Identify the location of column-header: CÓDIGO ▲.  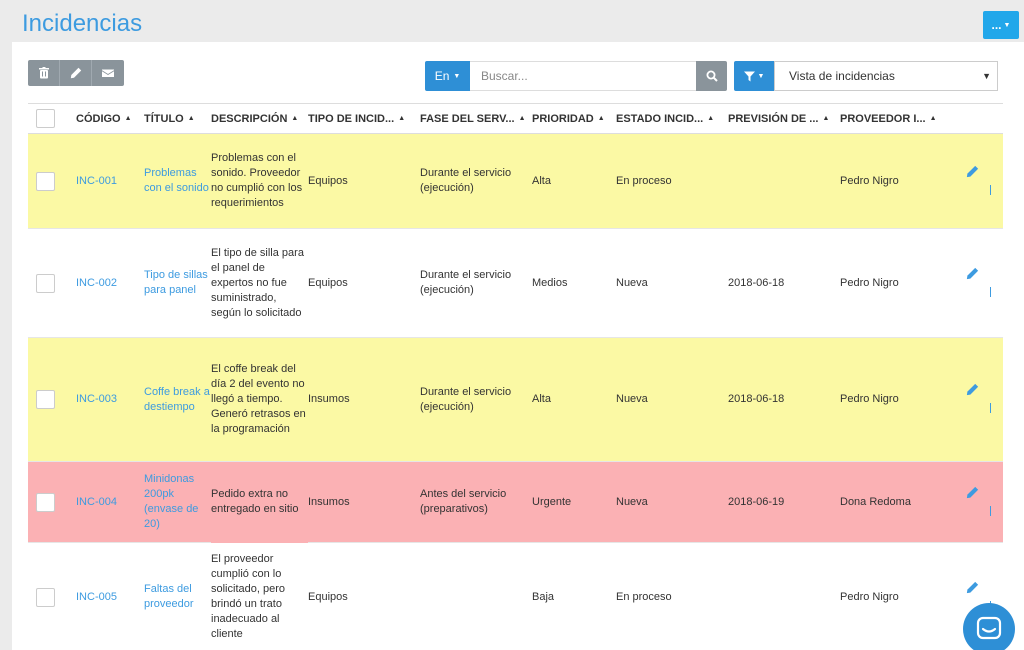
(110, 118).